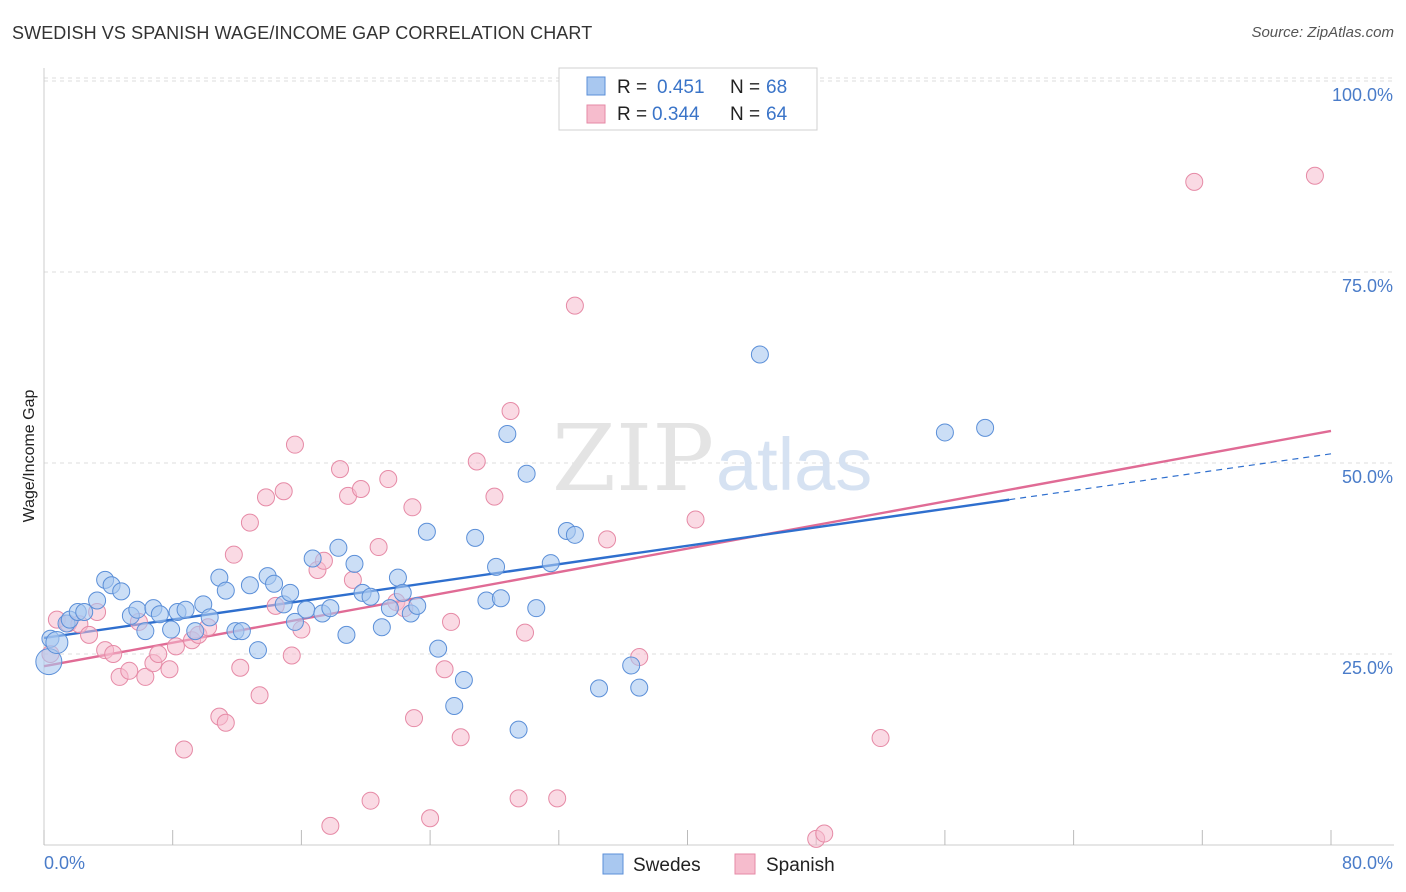 This screenshot has height=892, width=1406. What do you see at coordinates (777, 114) in the screenshot?
I see `legend-n-value-spanish: 64` at bounding box center [777, 114].